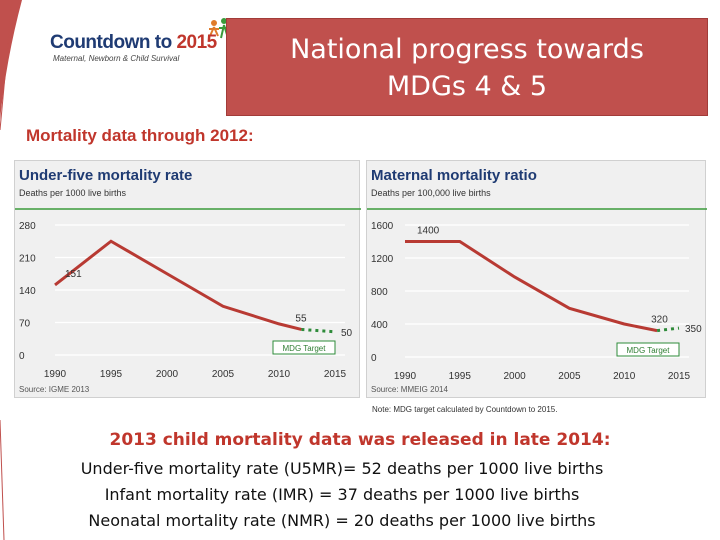 This screenshot has height=540, width=720. Describe the element at coordinates (379, 292) in the screenshot. I see `y-tick-label: 800` at that location.